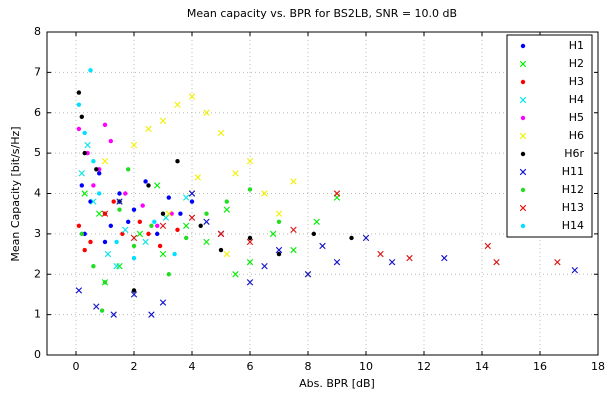  I want to click on legend-label: H14, so click(573, 225).